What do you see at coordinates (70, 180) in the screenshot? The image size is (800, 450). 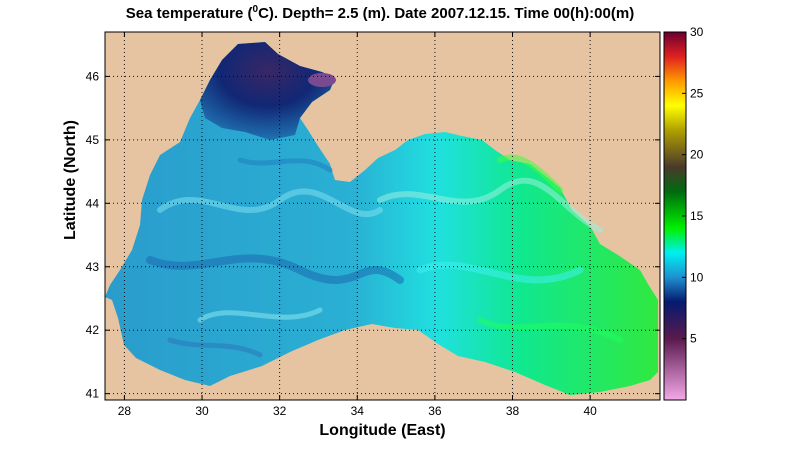 I see `y-axis-label: Latitude (North)` at bounding box center [70, 180].